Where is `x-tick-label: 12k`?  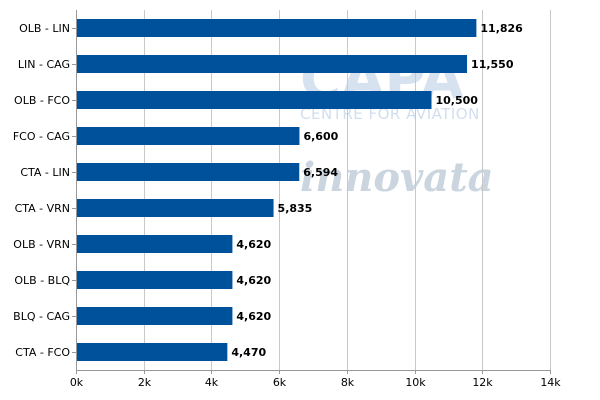
x-tick-label: 12k is located at coordinates (482, 382).